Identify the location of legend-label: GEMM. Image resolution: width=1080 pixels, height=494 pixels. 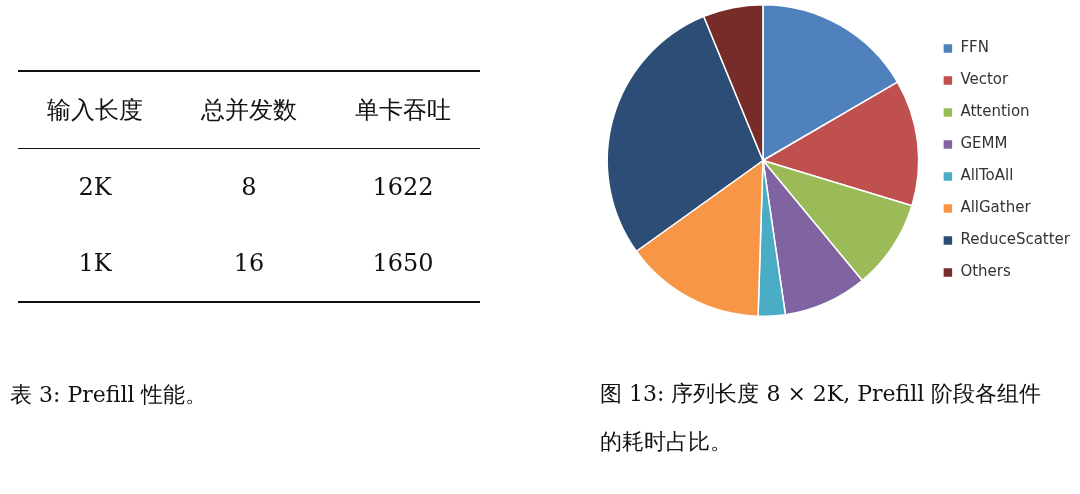
(984, 143).